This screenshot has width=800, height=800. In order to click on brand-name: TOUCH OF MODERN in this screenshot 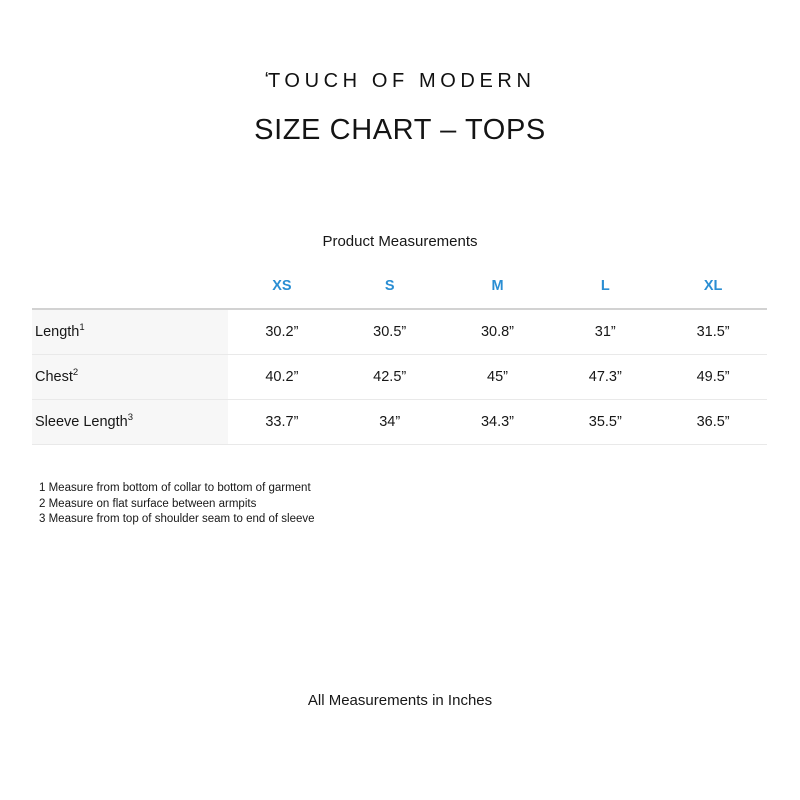, I will do `click(401, 81)`.